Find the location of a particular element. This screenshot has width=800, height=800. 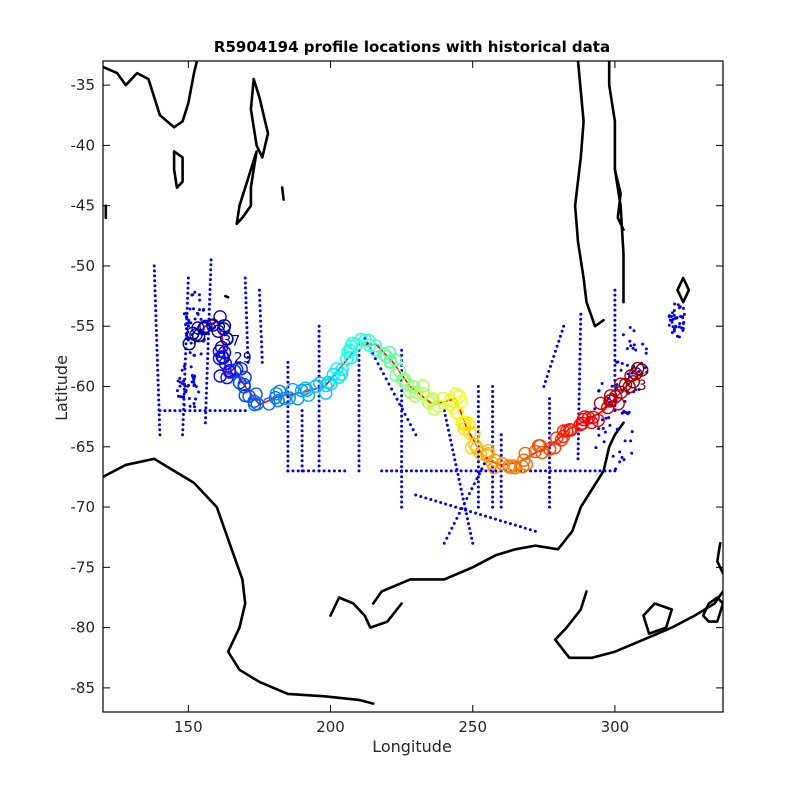

y-tick-label: -35 is located at coordinates (83, 85).